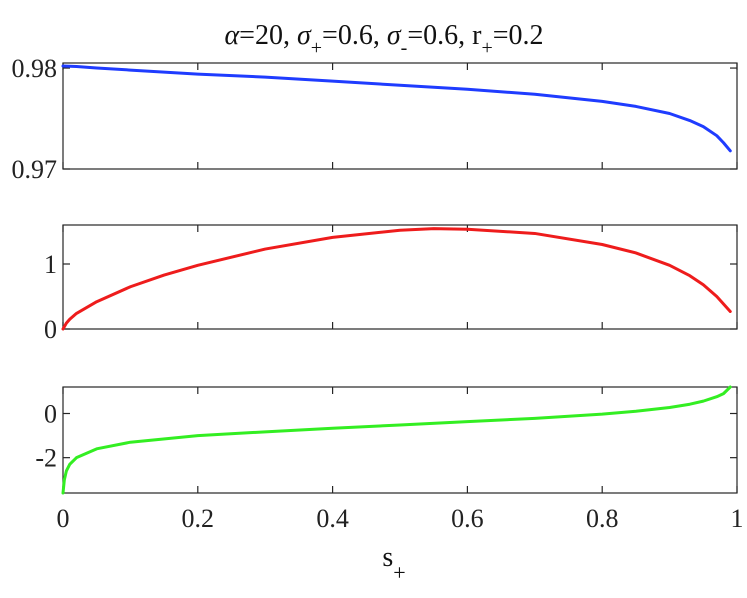 This screenshot has width=747, height=598. What do you see at coordinates (63, 518) in the screenshot?
I see `x-tick-label: 0` at bounding box center [63, 518].